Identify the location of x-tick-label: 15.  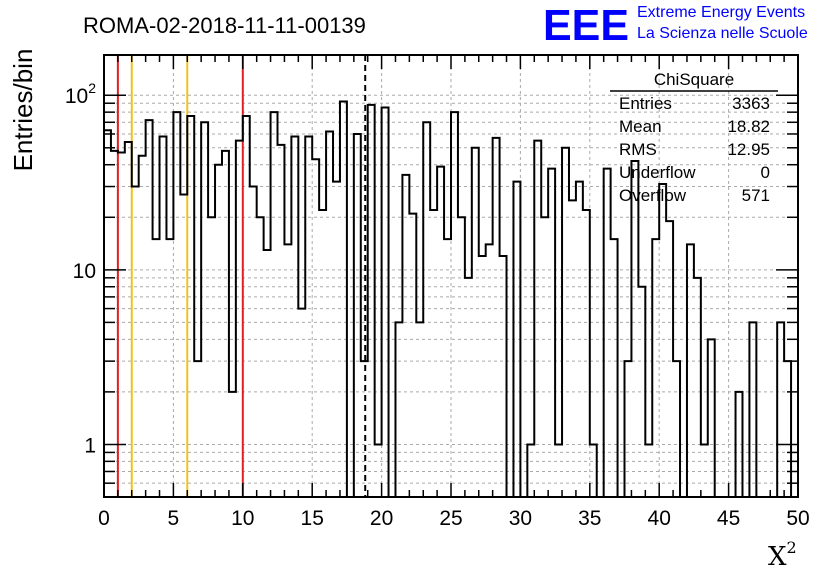
(312, 518).